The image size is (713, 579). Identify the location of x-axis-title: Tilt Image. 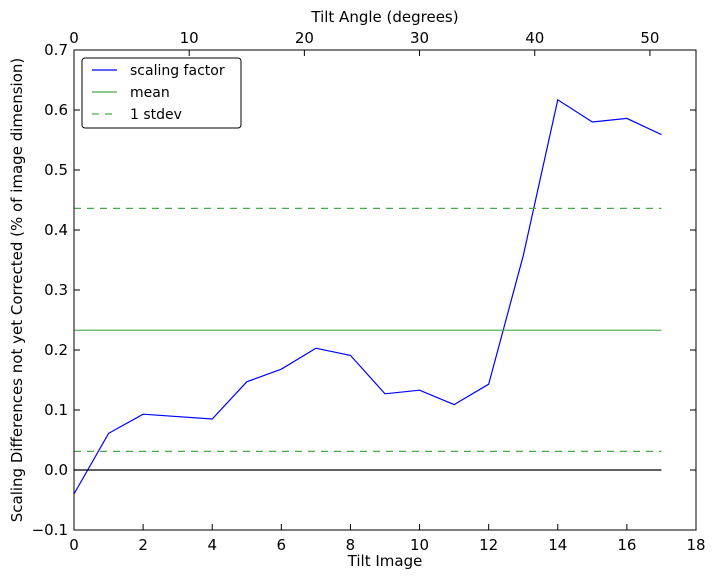
(385, 561).